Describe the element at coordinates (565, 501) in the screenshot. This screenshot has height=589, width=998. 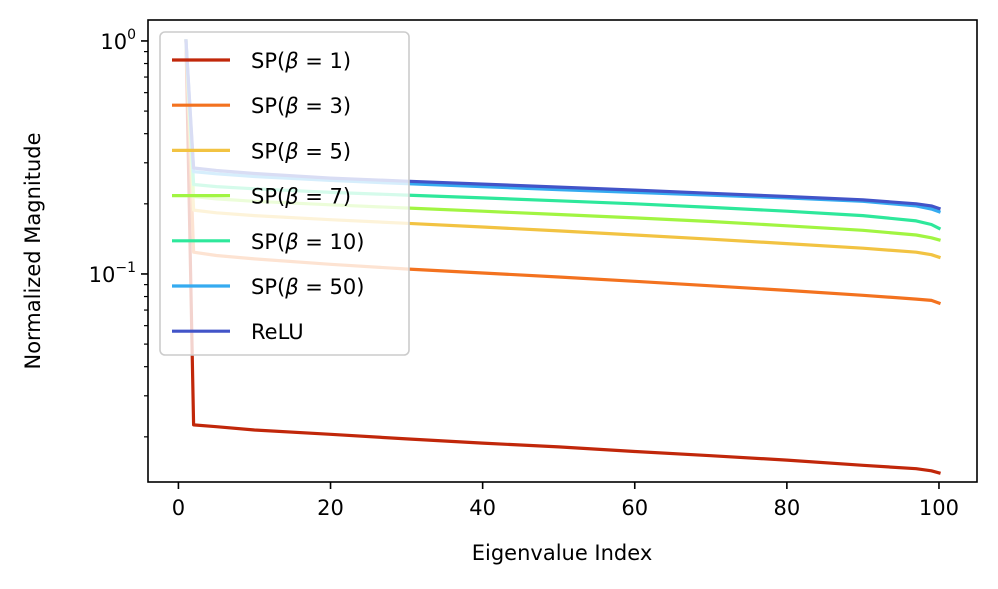
I see `x-axis: 0 20 40 60 80 100` at that location.